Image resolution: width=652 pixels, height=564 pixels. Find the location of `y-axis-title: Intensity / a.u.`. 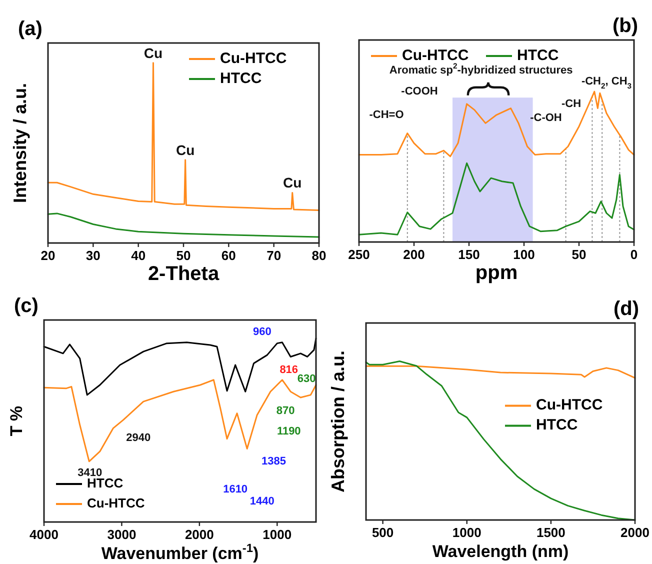

y-axis-title: Intensity / a.u. is located at coordinates (20, 143).